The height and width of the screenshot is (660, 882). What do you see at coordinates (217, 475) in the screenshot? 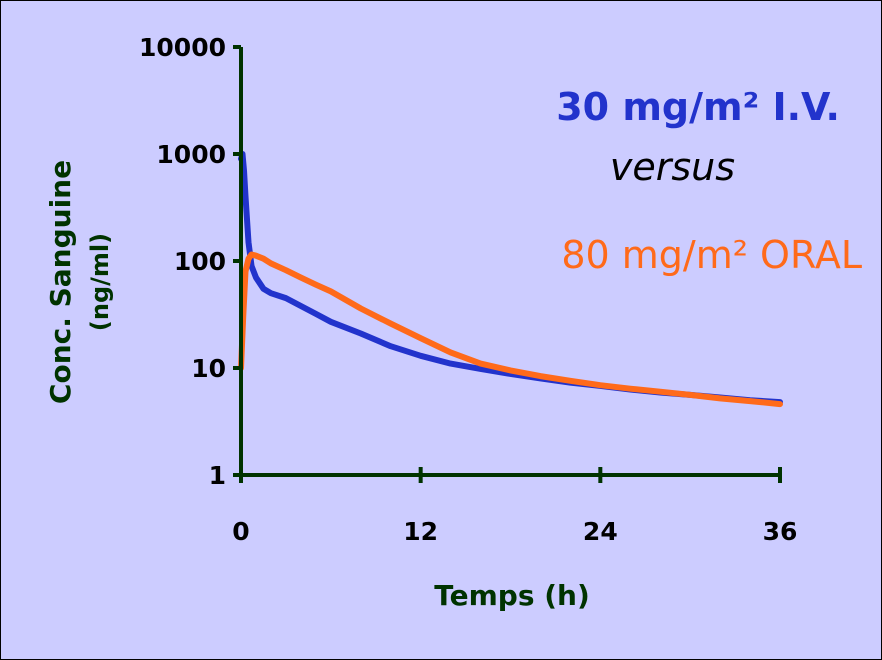
I see `y-tick-label: 1` at bounding box center [217, 475].